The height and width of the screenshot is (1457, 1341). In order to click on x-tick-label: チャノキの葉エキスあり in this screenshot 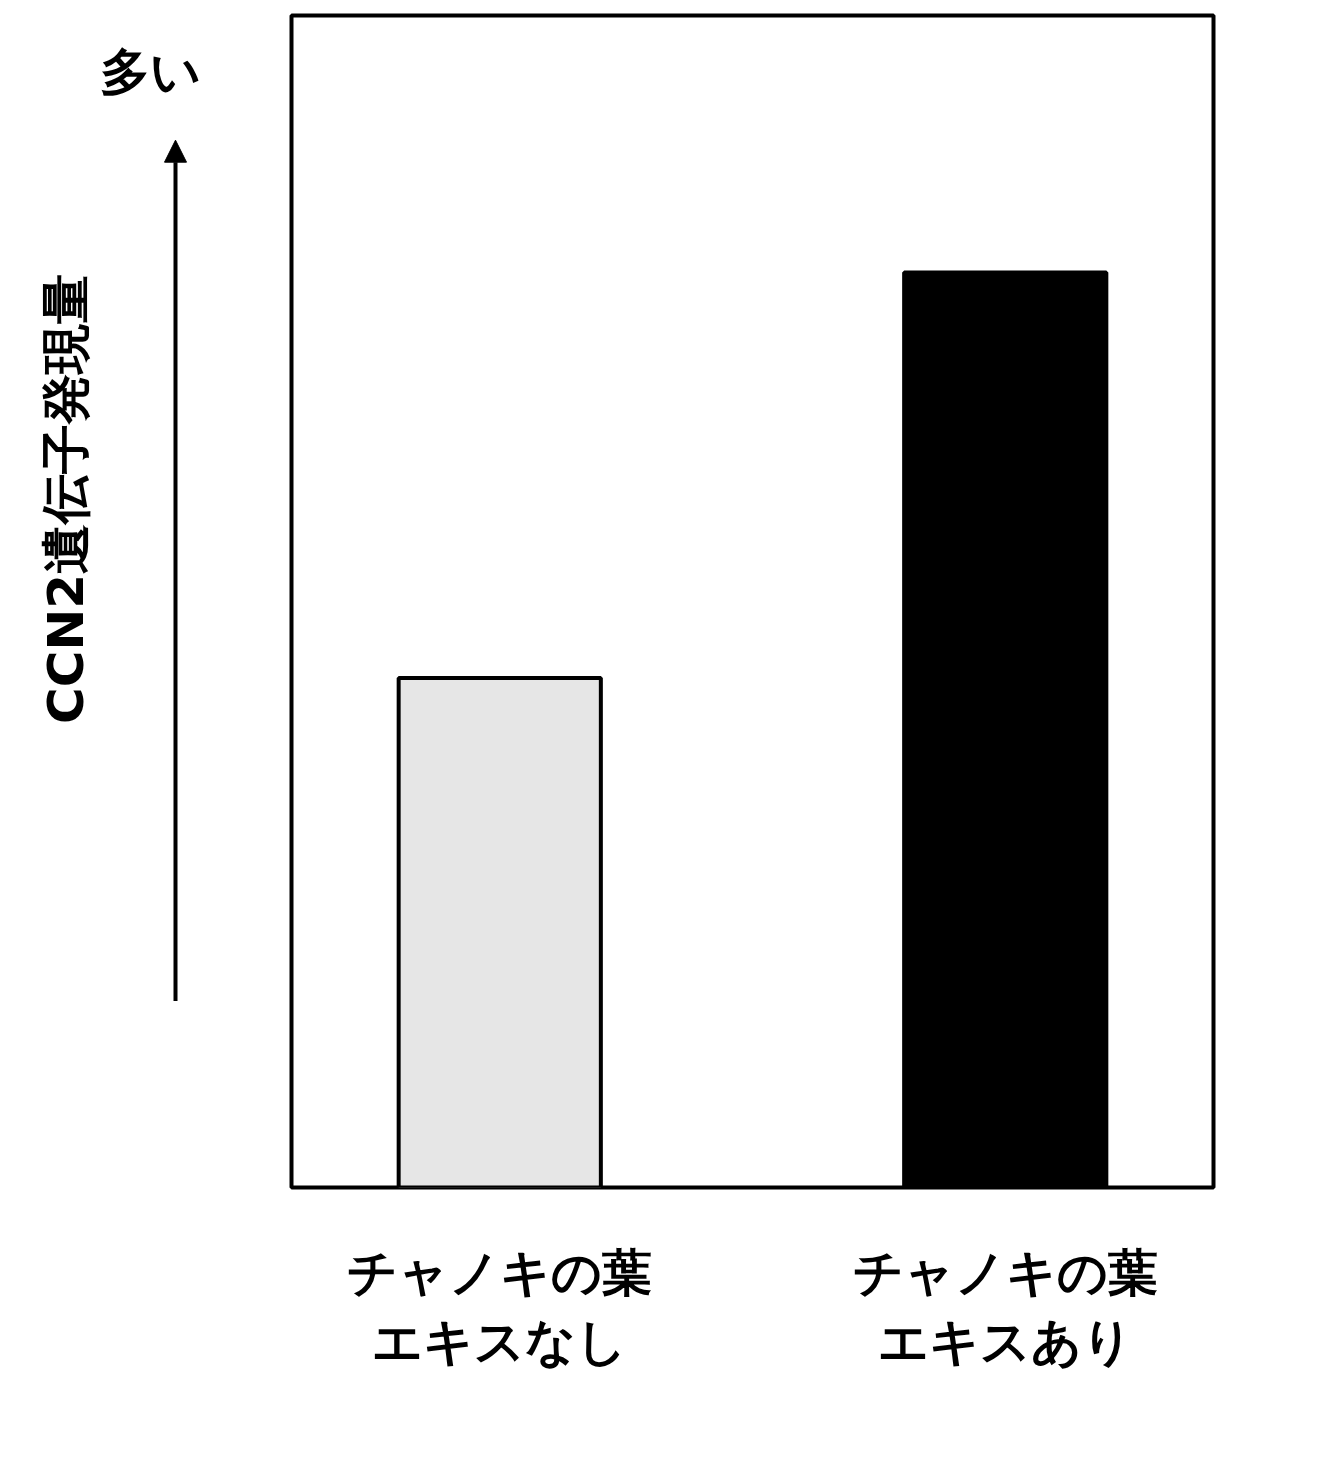, I will do `click(1005, 1307)`.